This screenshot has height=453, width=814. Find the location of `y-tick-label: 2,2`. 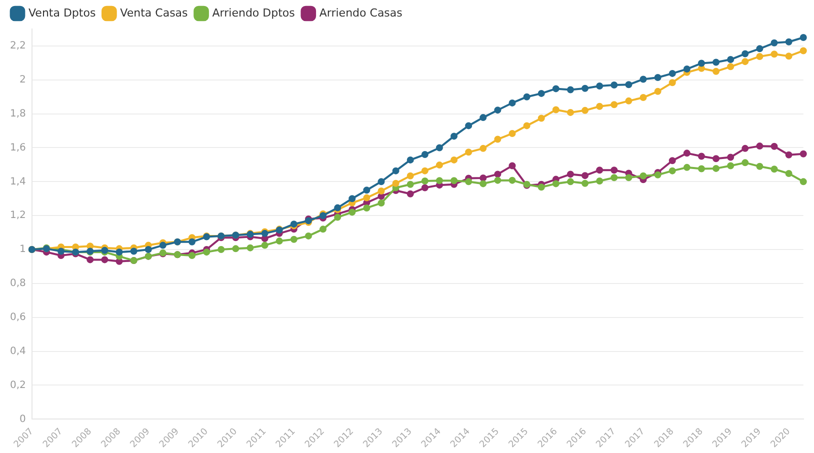

y-tick-label: 2,2 is located at coordinates (18, 46).